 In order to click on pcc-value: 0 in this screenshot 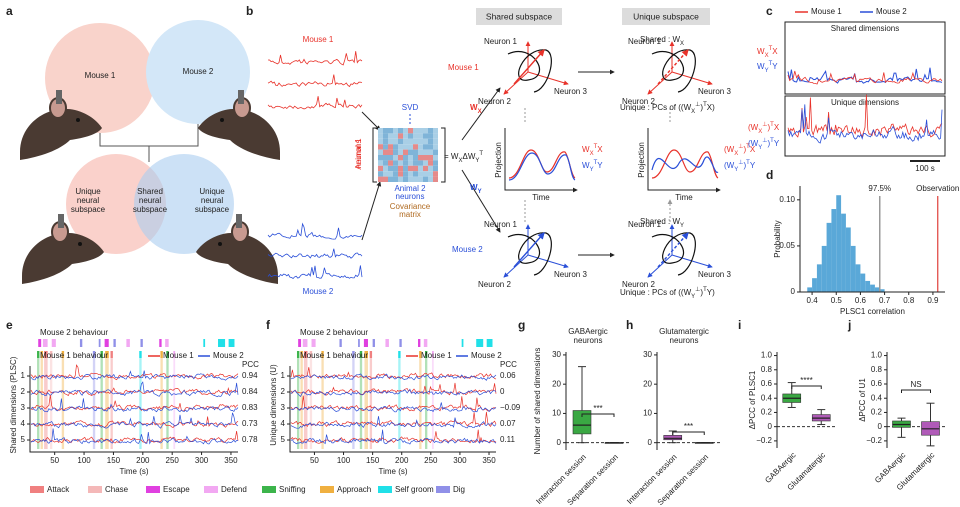, I will do `click(502, 391)`.